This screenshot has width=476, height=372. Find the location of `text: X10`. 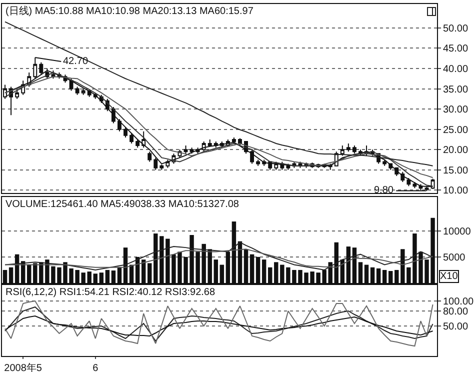

text: X10 is located at coordinates (449, 276).